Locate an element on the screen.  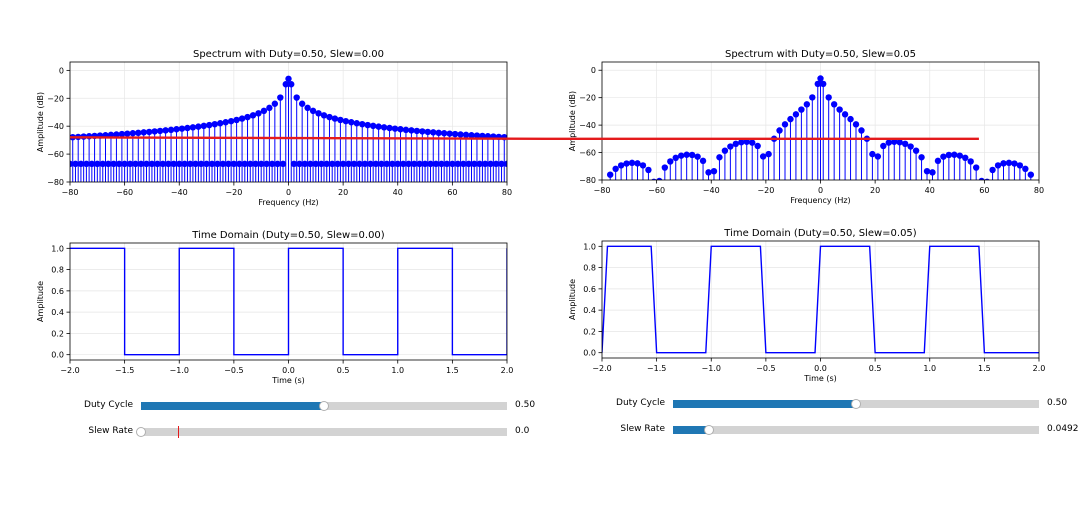
x-tick-label: 1.5 is located at coordinates (984, 368).